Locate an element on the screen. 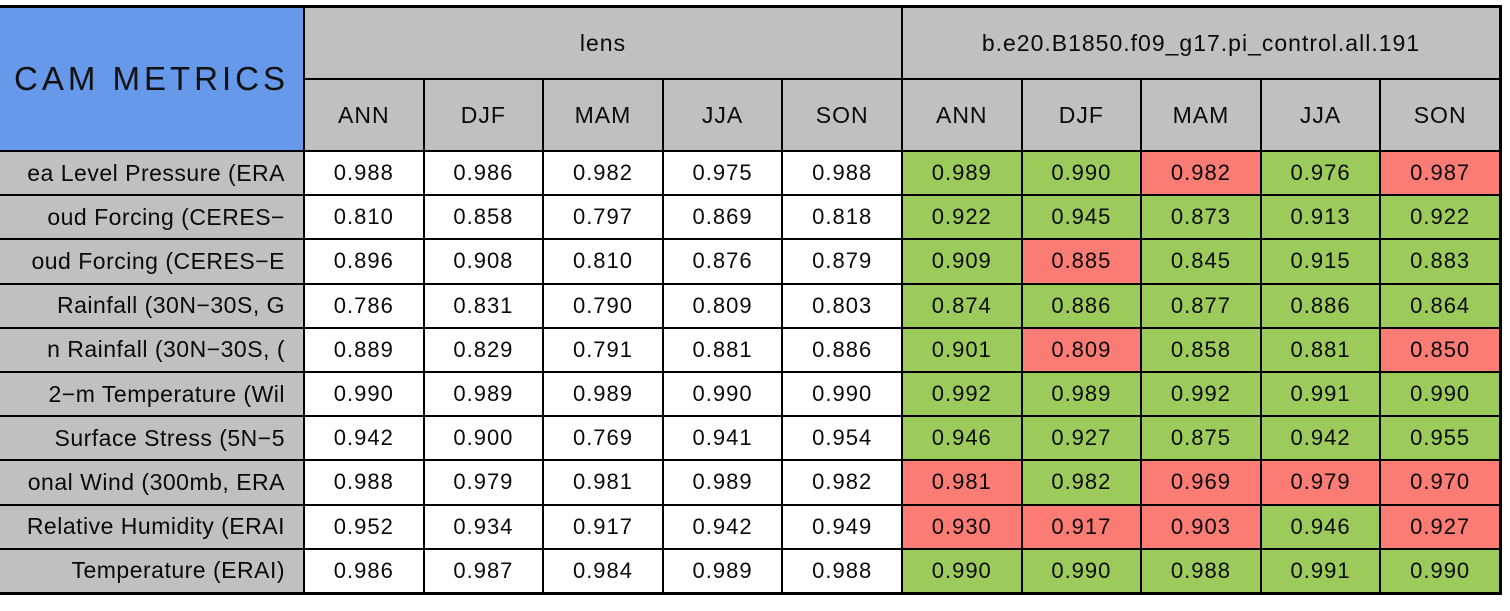  row-label: 2−m Temperature (Wil is located at coordinates (151, 394).